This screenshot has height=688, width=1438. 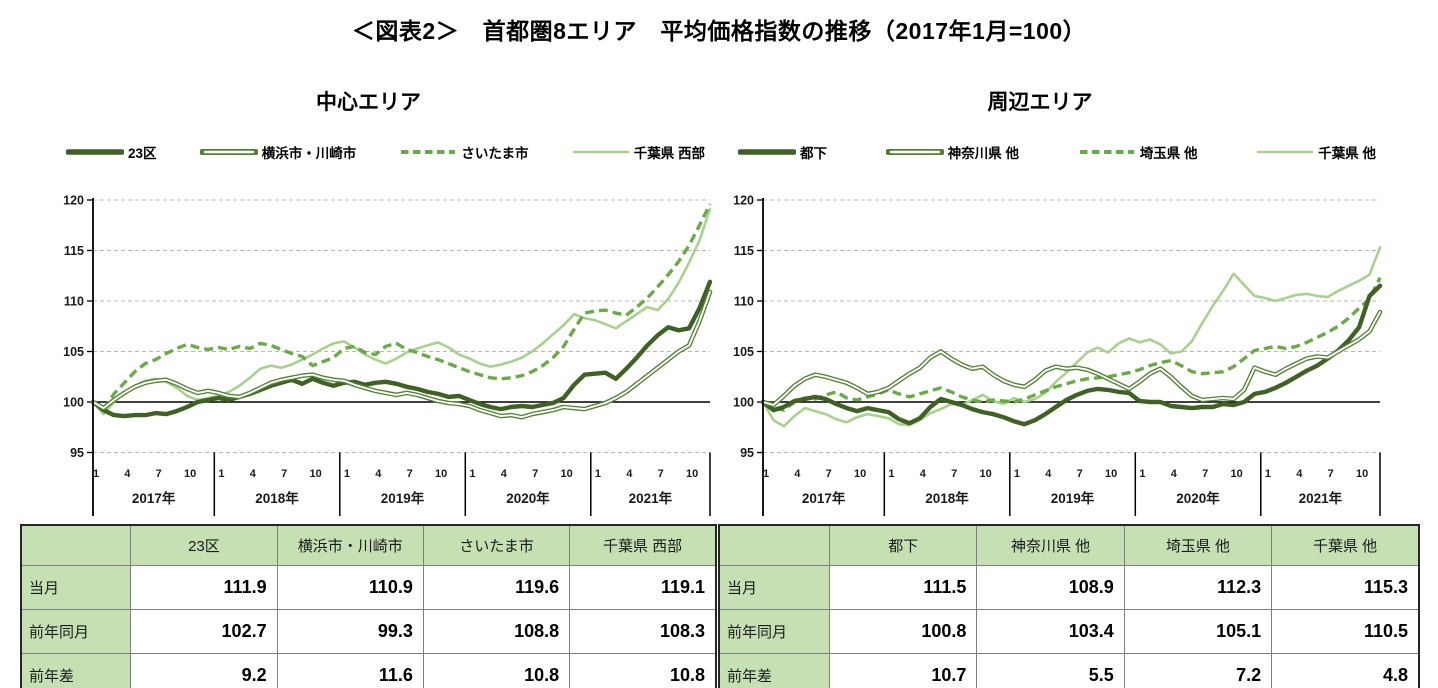 I want to click on legend-label: 神奈川県 他, so click(x=983, y=153).